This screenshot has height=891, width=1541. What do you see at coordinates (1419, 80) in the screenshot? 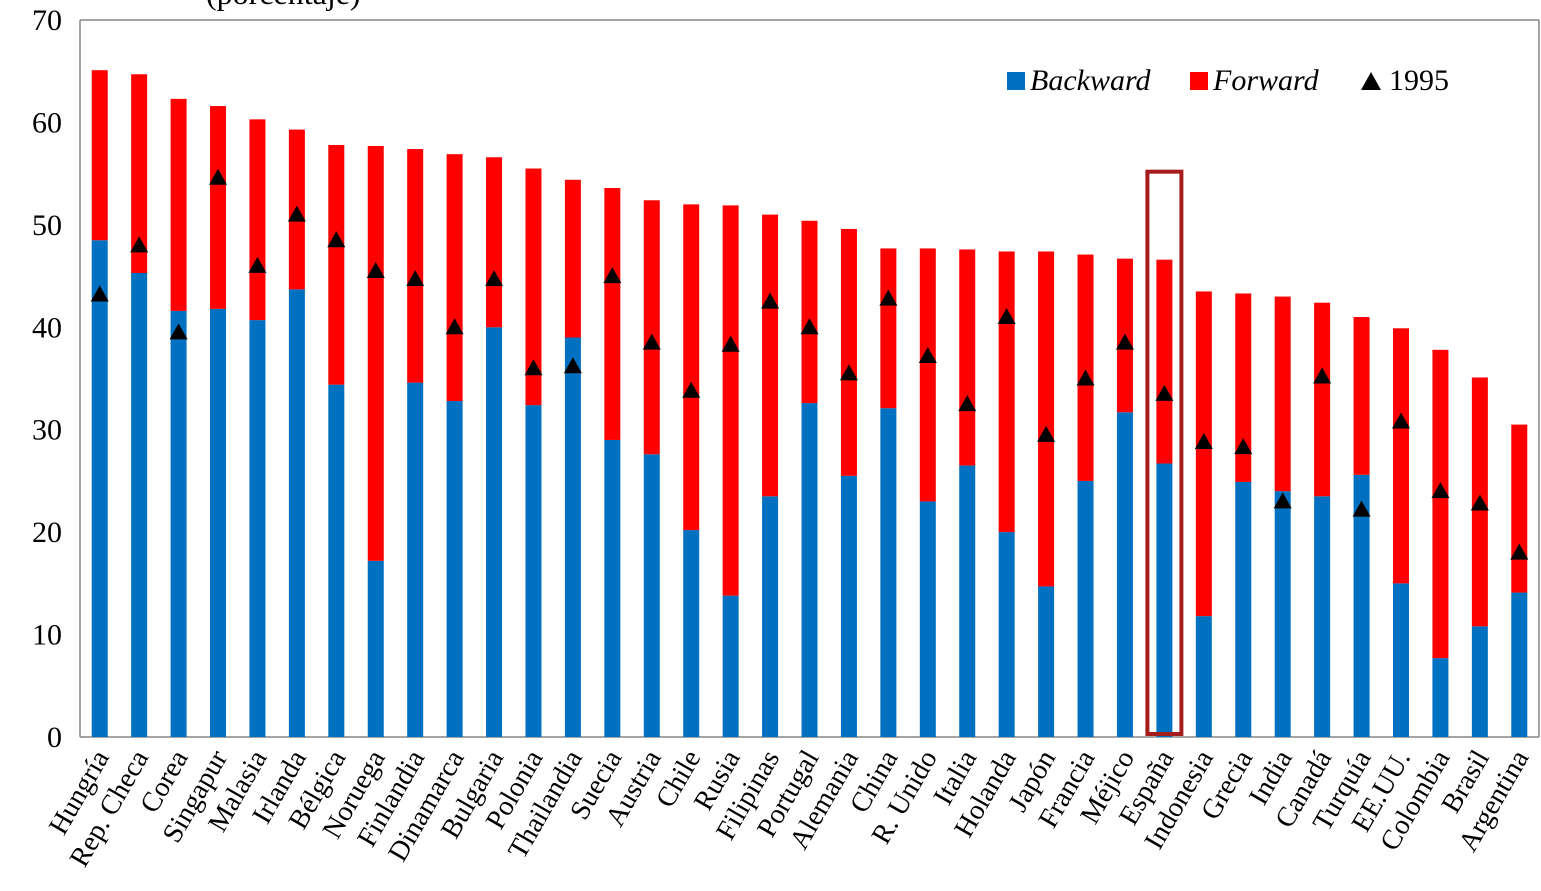
I see `legend-label-1995: 1995` at bounding box center [1419, 80].